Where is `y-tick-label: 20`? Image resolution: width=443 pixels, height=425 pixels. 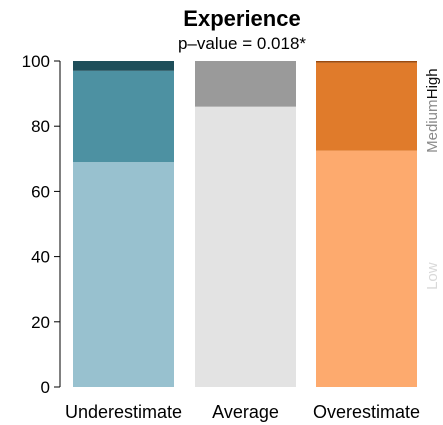 y-tick-label: 20 is located at coordinates (40, 322).